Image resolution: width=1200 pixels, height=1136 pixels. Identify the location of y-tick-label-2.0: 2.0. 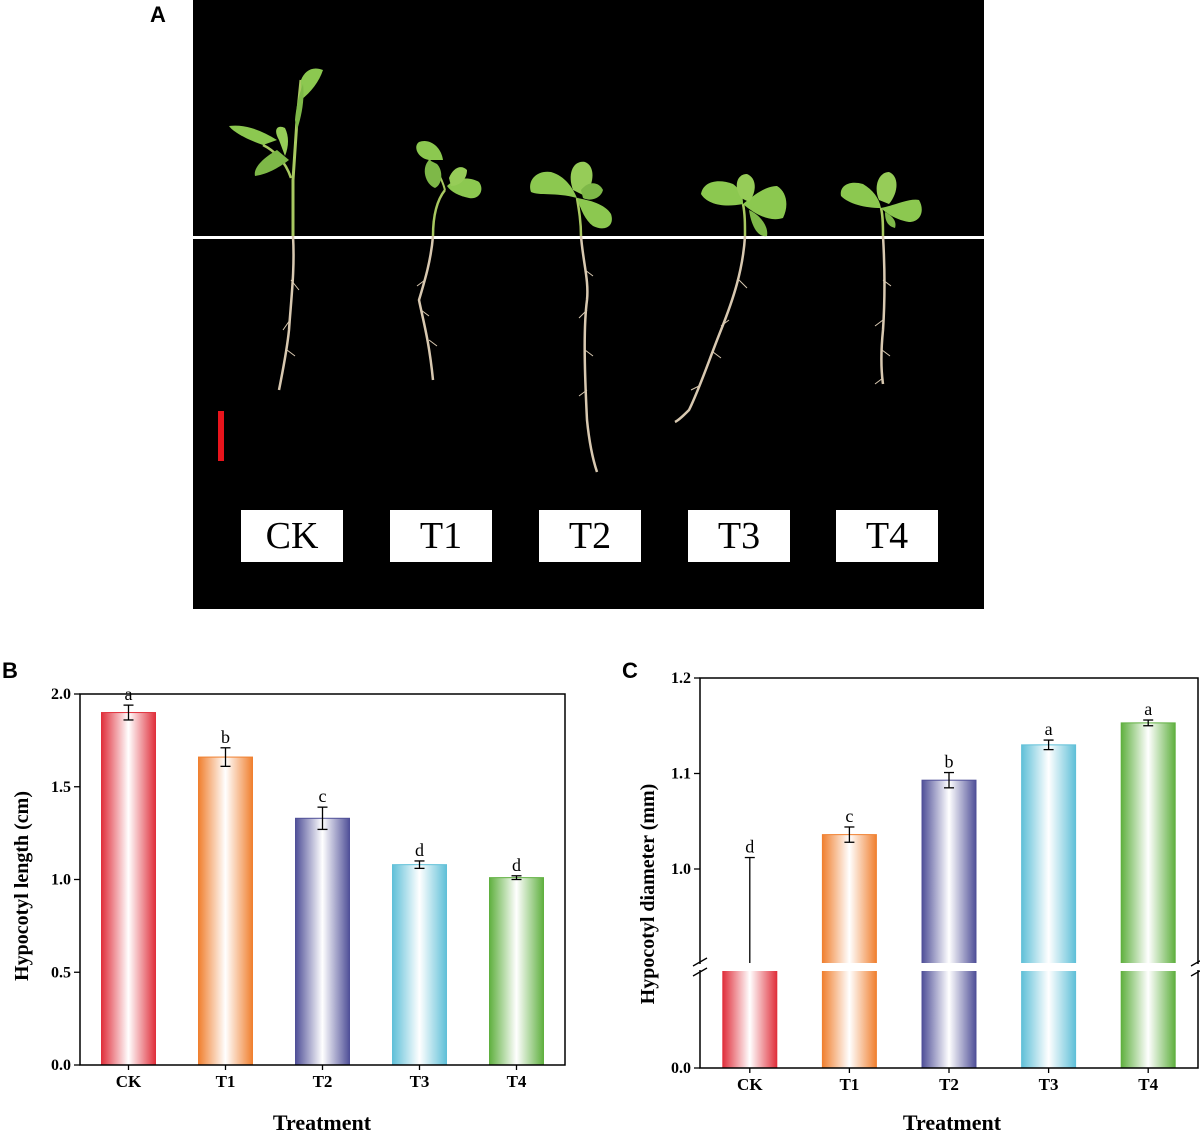
(61, 694).